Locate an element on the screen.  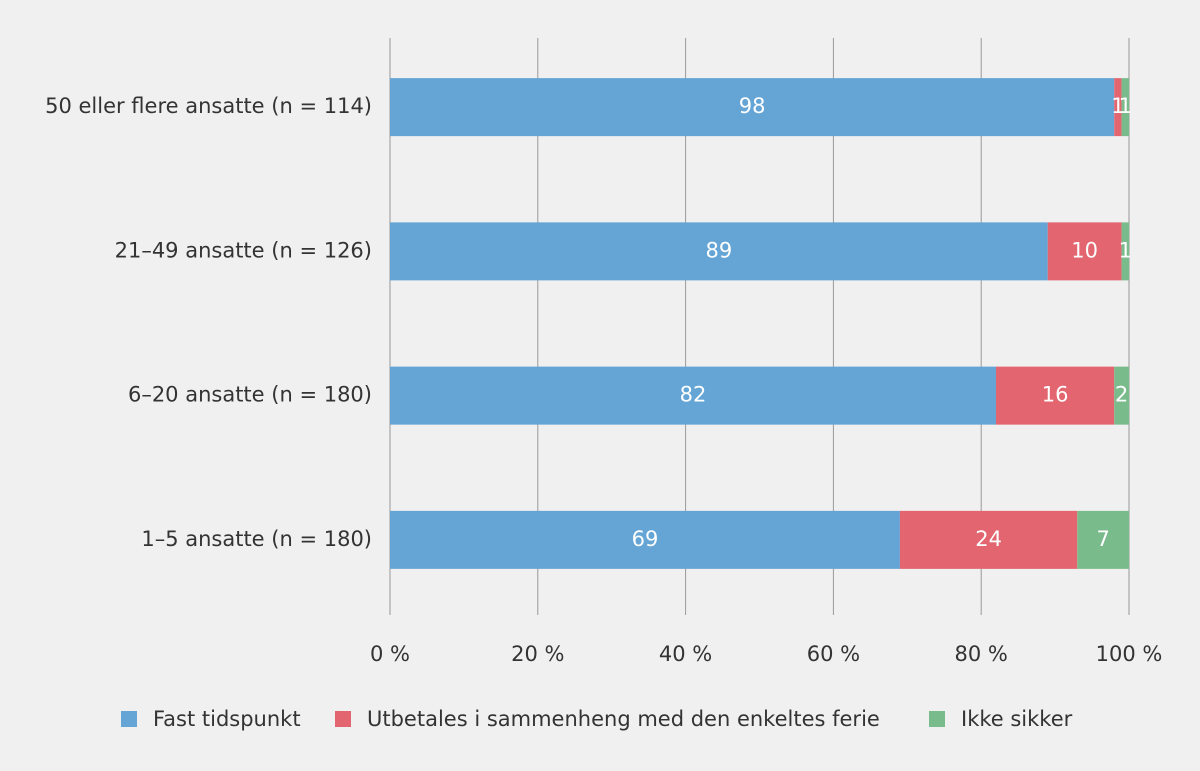
data-label: 98 is located at coordinates (752, 106).